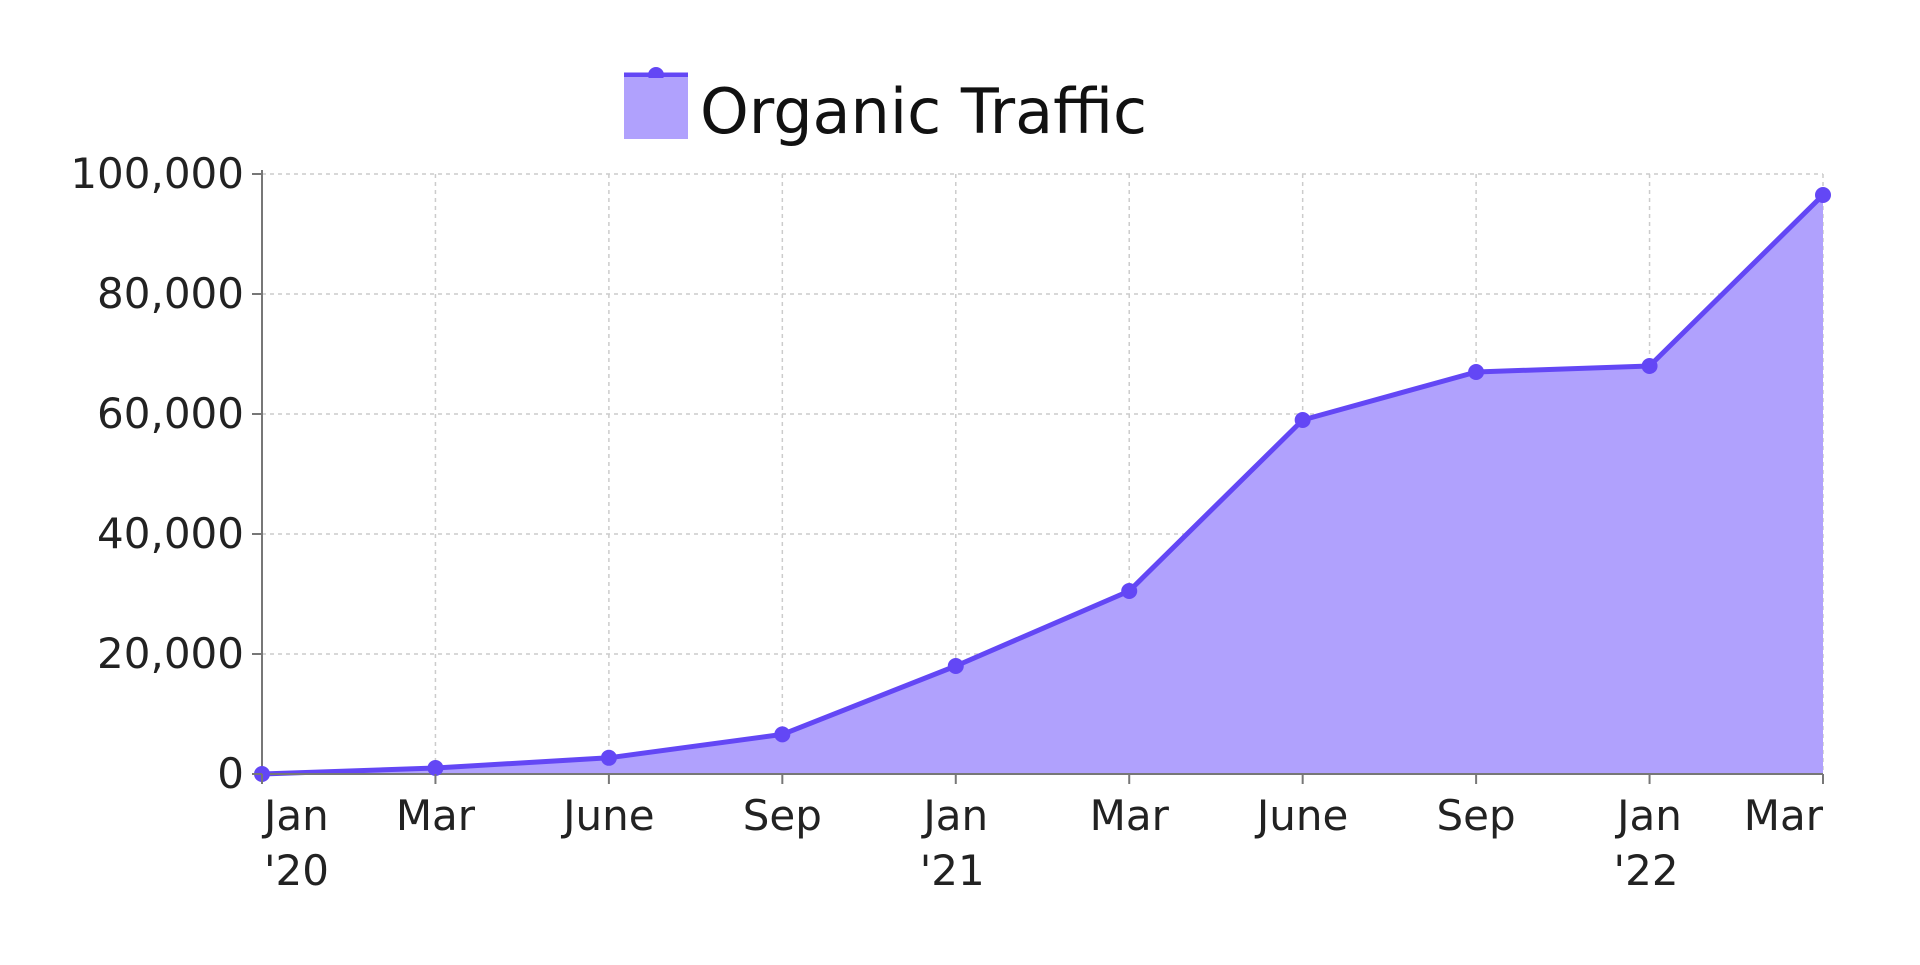  What do you see at coordinates (166, 473) in the screenshot?
I see `y-axis-ticks: 0 20,000 40,000 60,000 80,000 100,000` at bounding box center [166, 473].